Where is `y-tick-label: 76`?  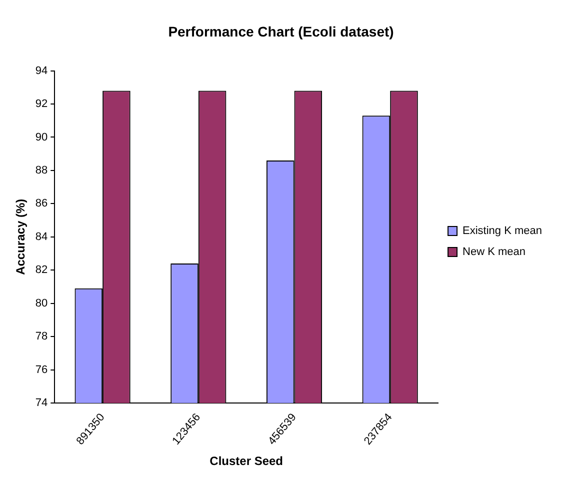
y-tick-label: 76 is located at coordinates (41, 370).